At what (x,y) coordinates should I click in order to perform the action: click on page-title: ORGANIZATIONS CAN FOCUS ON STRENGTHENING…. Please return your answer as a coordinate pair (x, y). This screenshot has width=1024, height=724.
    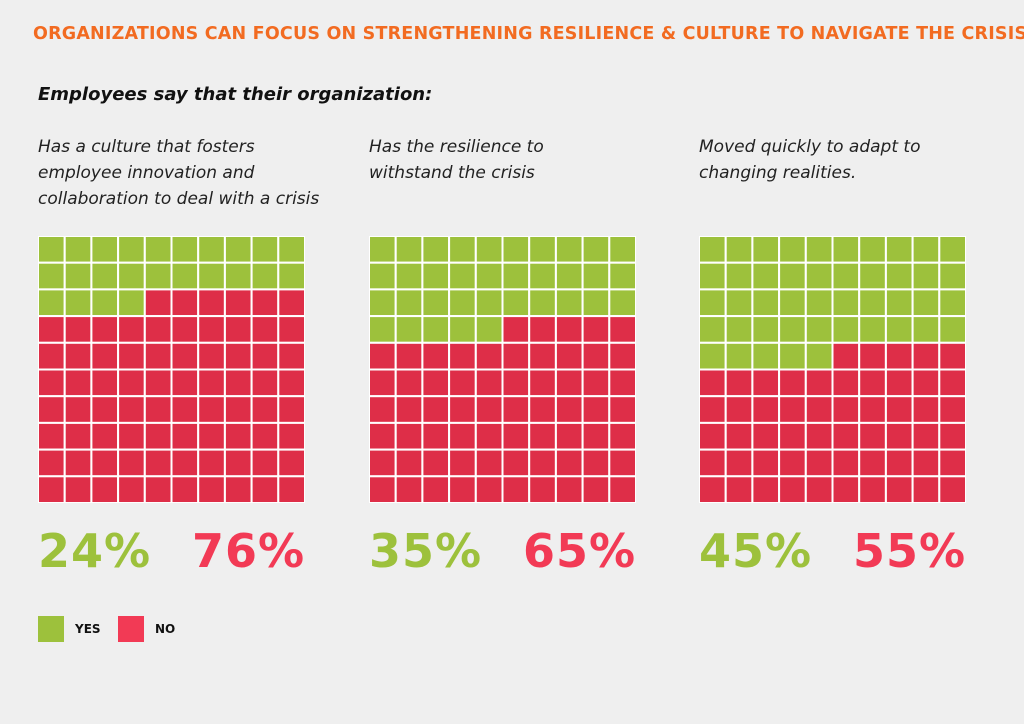
    Looking at the image, I should click on (528, 34).